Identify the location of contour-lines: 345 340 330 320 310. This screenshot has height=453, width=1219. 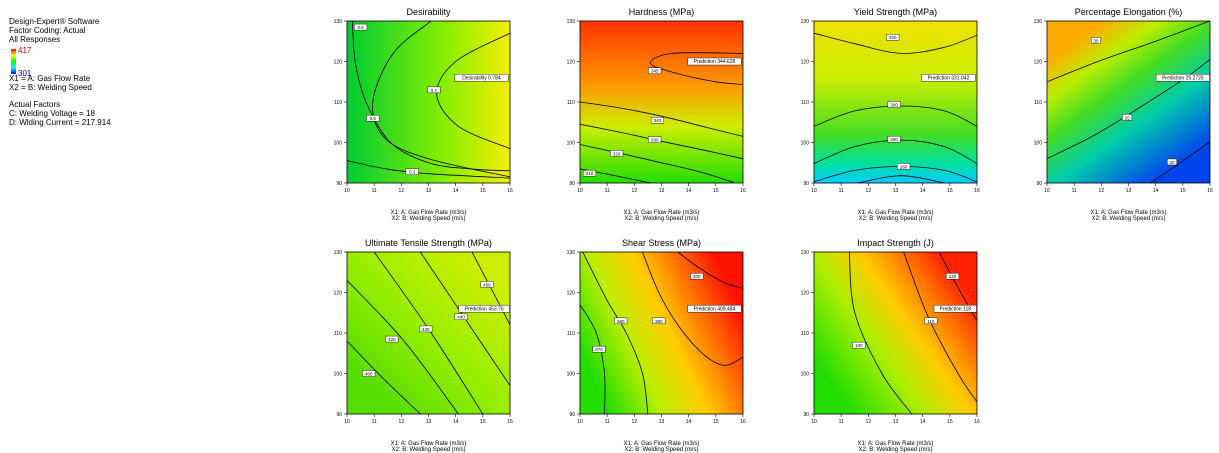
(661, 117).